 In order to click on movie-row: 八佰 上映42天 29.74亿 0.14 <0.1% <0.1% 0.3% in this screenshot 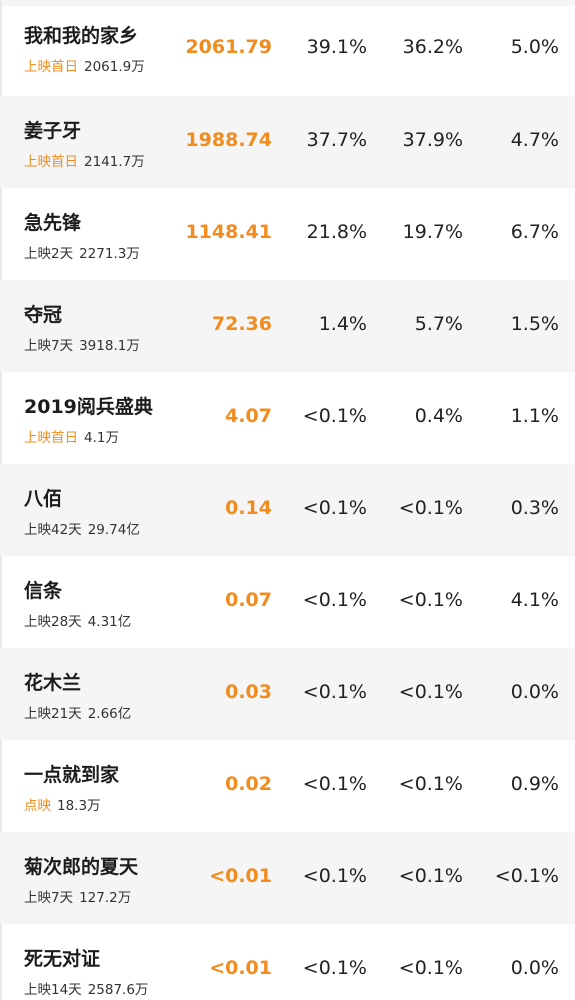, I will do `click(287, 510)`.